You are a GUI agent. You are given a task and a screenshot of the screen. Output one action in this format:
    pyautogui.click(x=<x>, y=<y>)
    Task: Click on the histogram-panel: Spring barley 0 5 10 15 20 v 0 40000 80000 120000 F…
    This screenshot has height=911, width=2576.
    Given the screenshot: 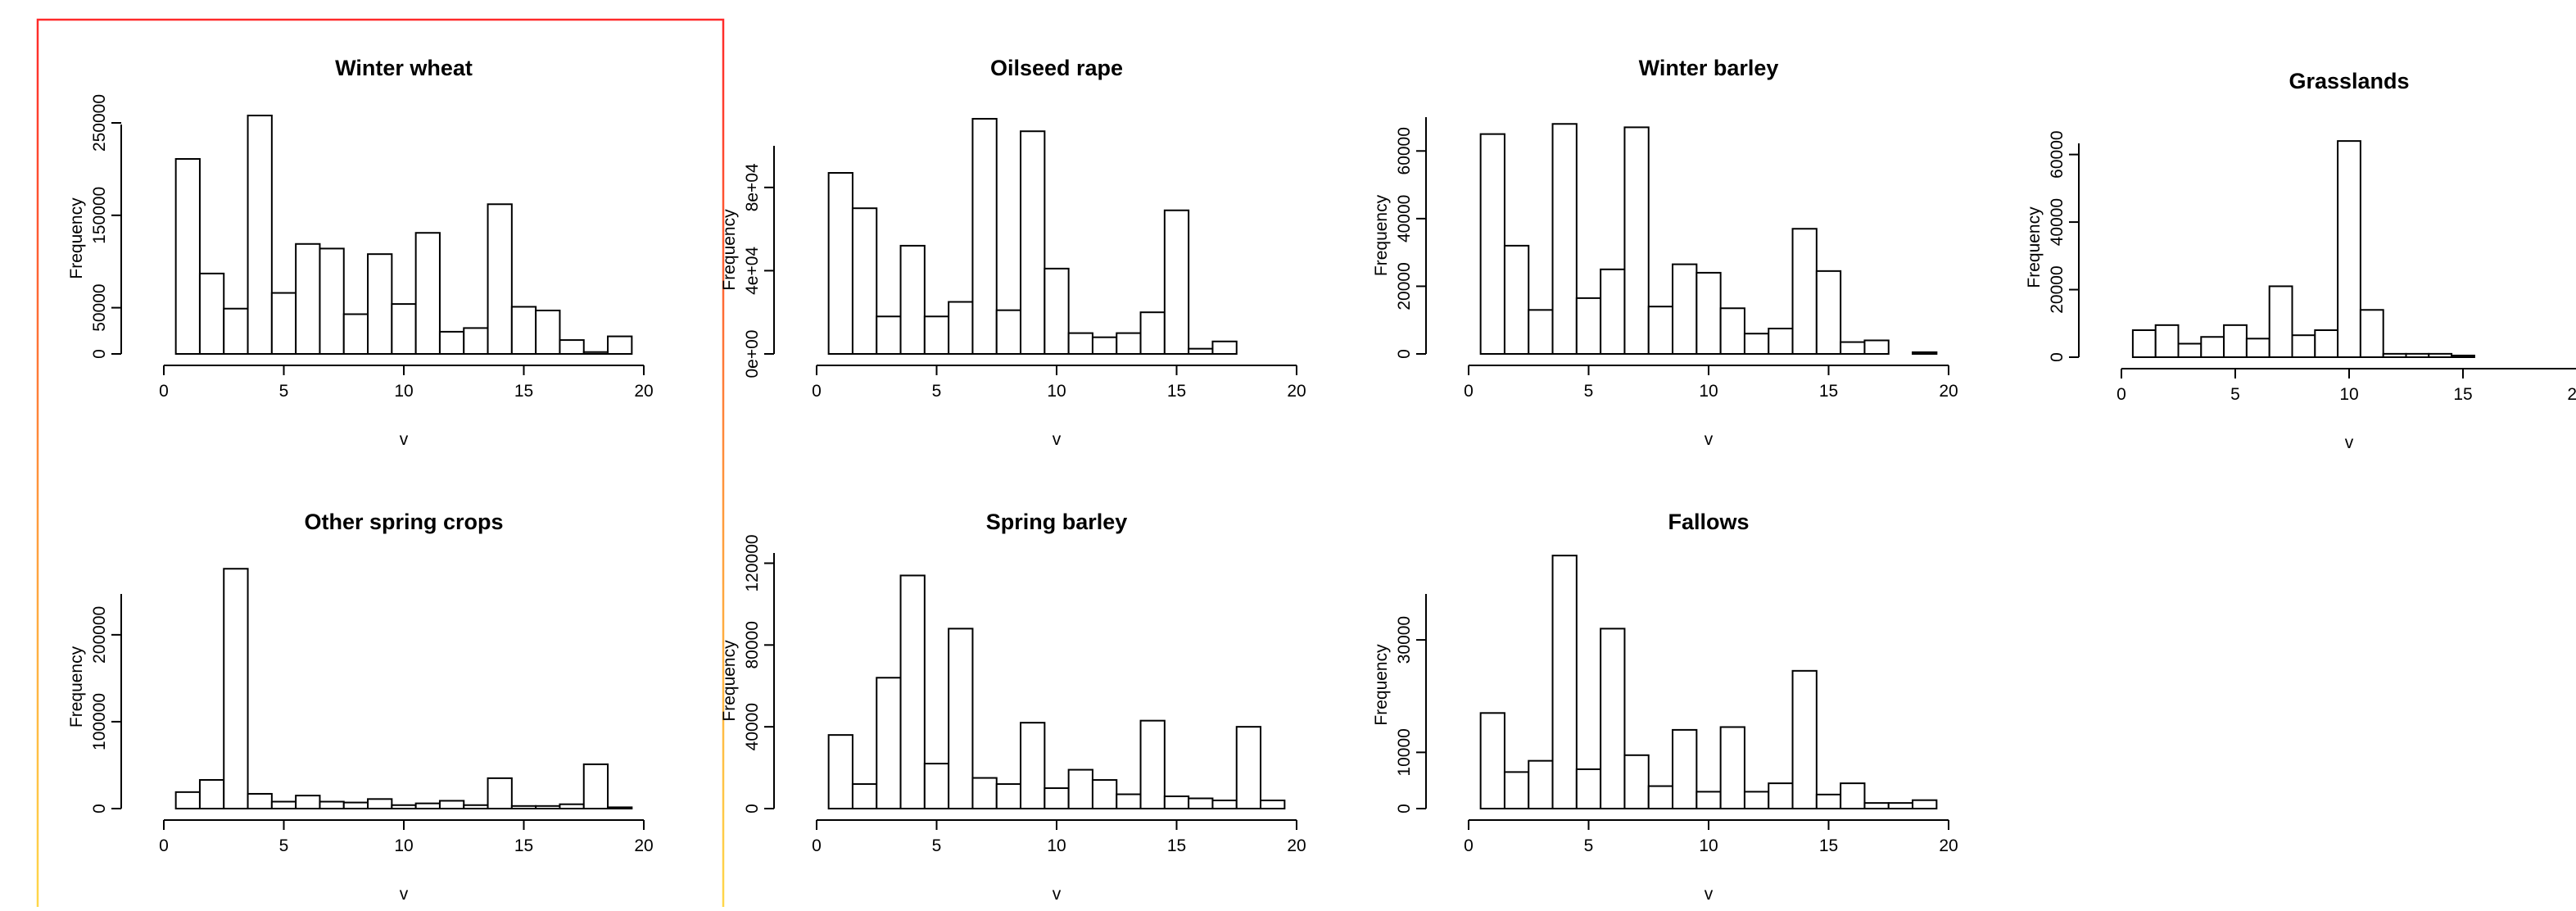 What is the action you would take?
    pyautogui.click(x=1013, y=707)
    